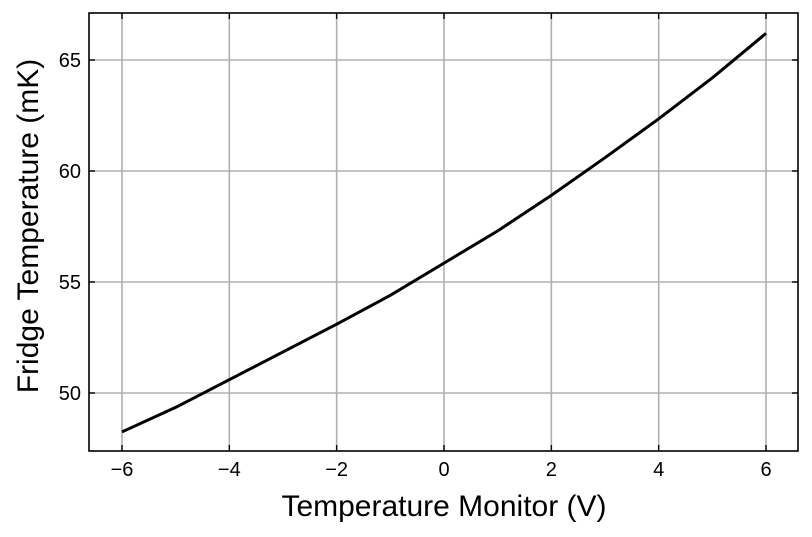 This screenshot has width=812, height=537. I want to click on y-tick-label: 50, so click(70, 394).